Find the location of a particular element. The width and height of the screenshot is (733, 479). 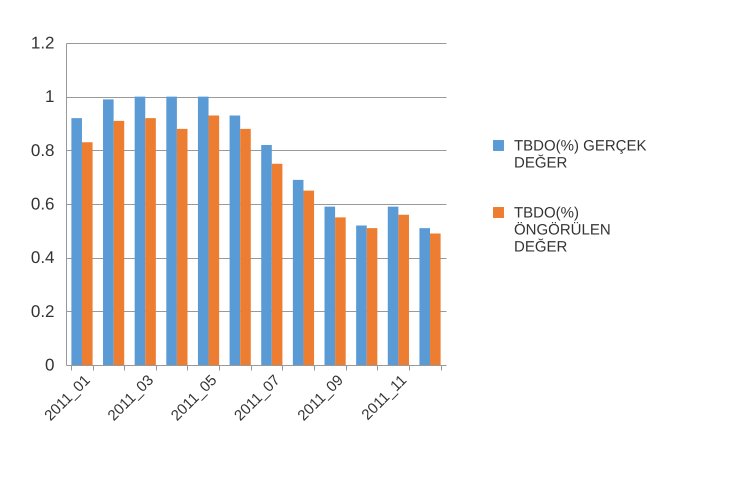

y-tick-label: 1 is located at coordinates (49, 96).